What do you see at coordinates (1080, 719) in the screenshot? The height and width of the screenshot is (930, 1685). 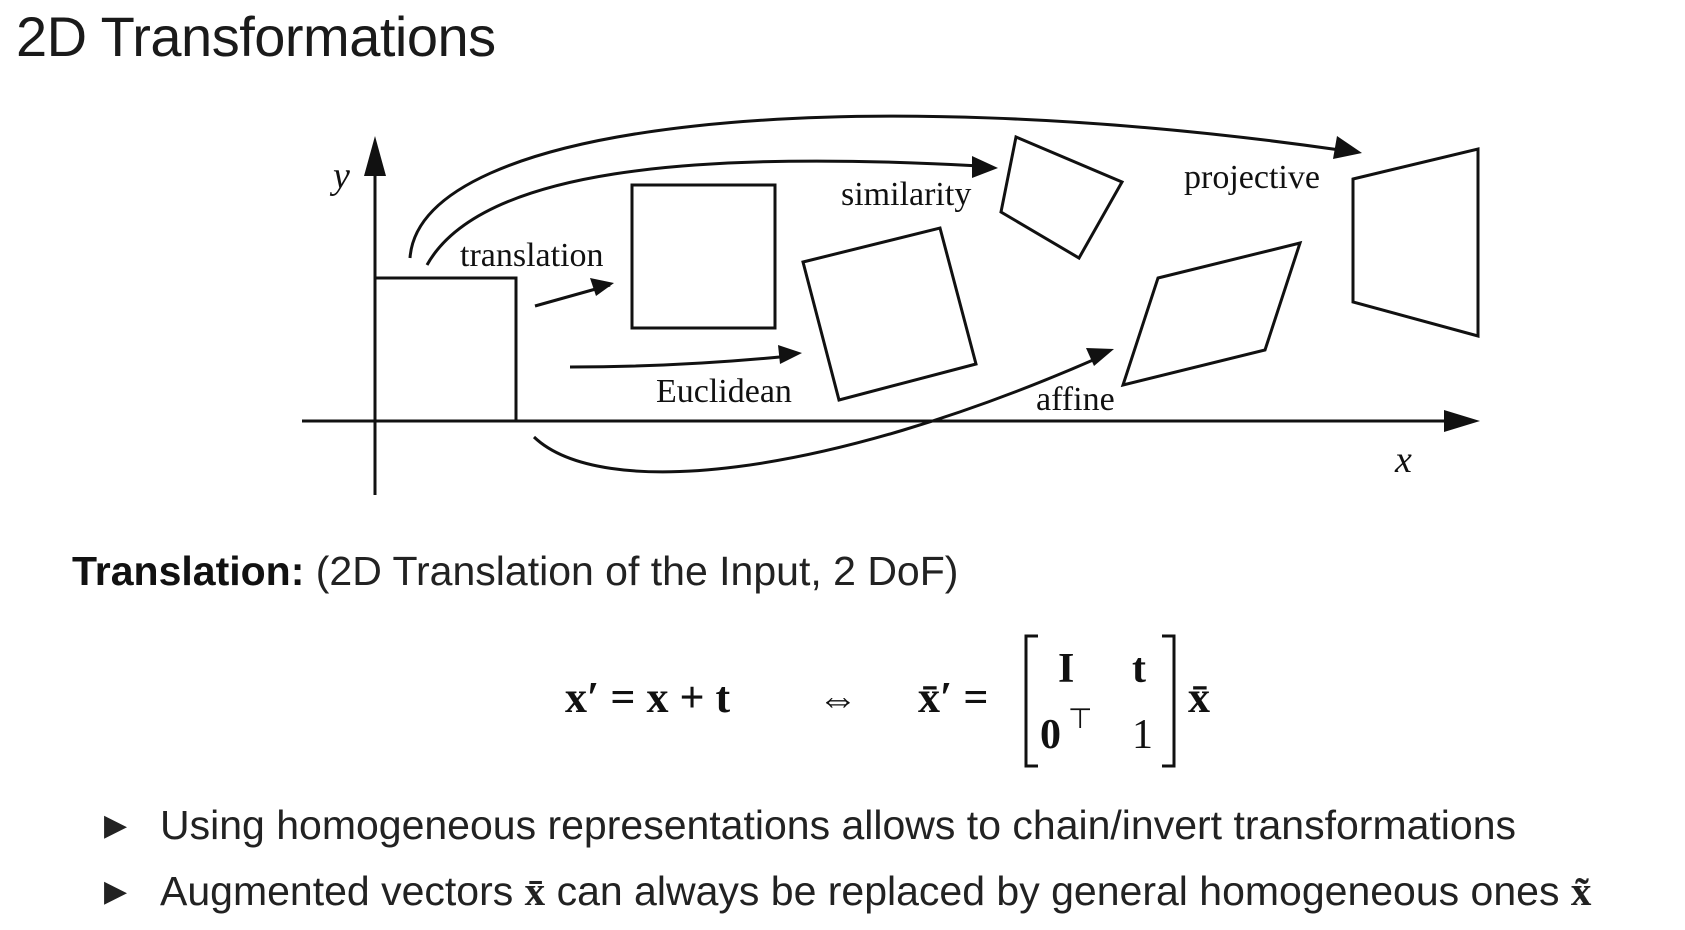 I see `matrix-m21-sup: ⊤` at bounding box center [1080, 719].